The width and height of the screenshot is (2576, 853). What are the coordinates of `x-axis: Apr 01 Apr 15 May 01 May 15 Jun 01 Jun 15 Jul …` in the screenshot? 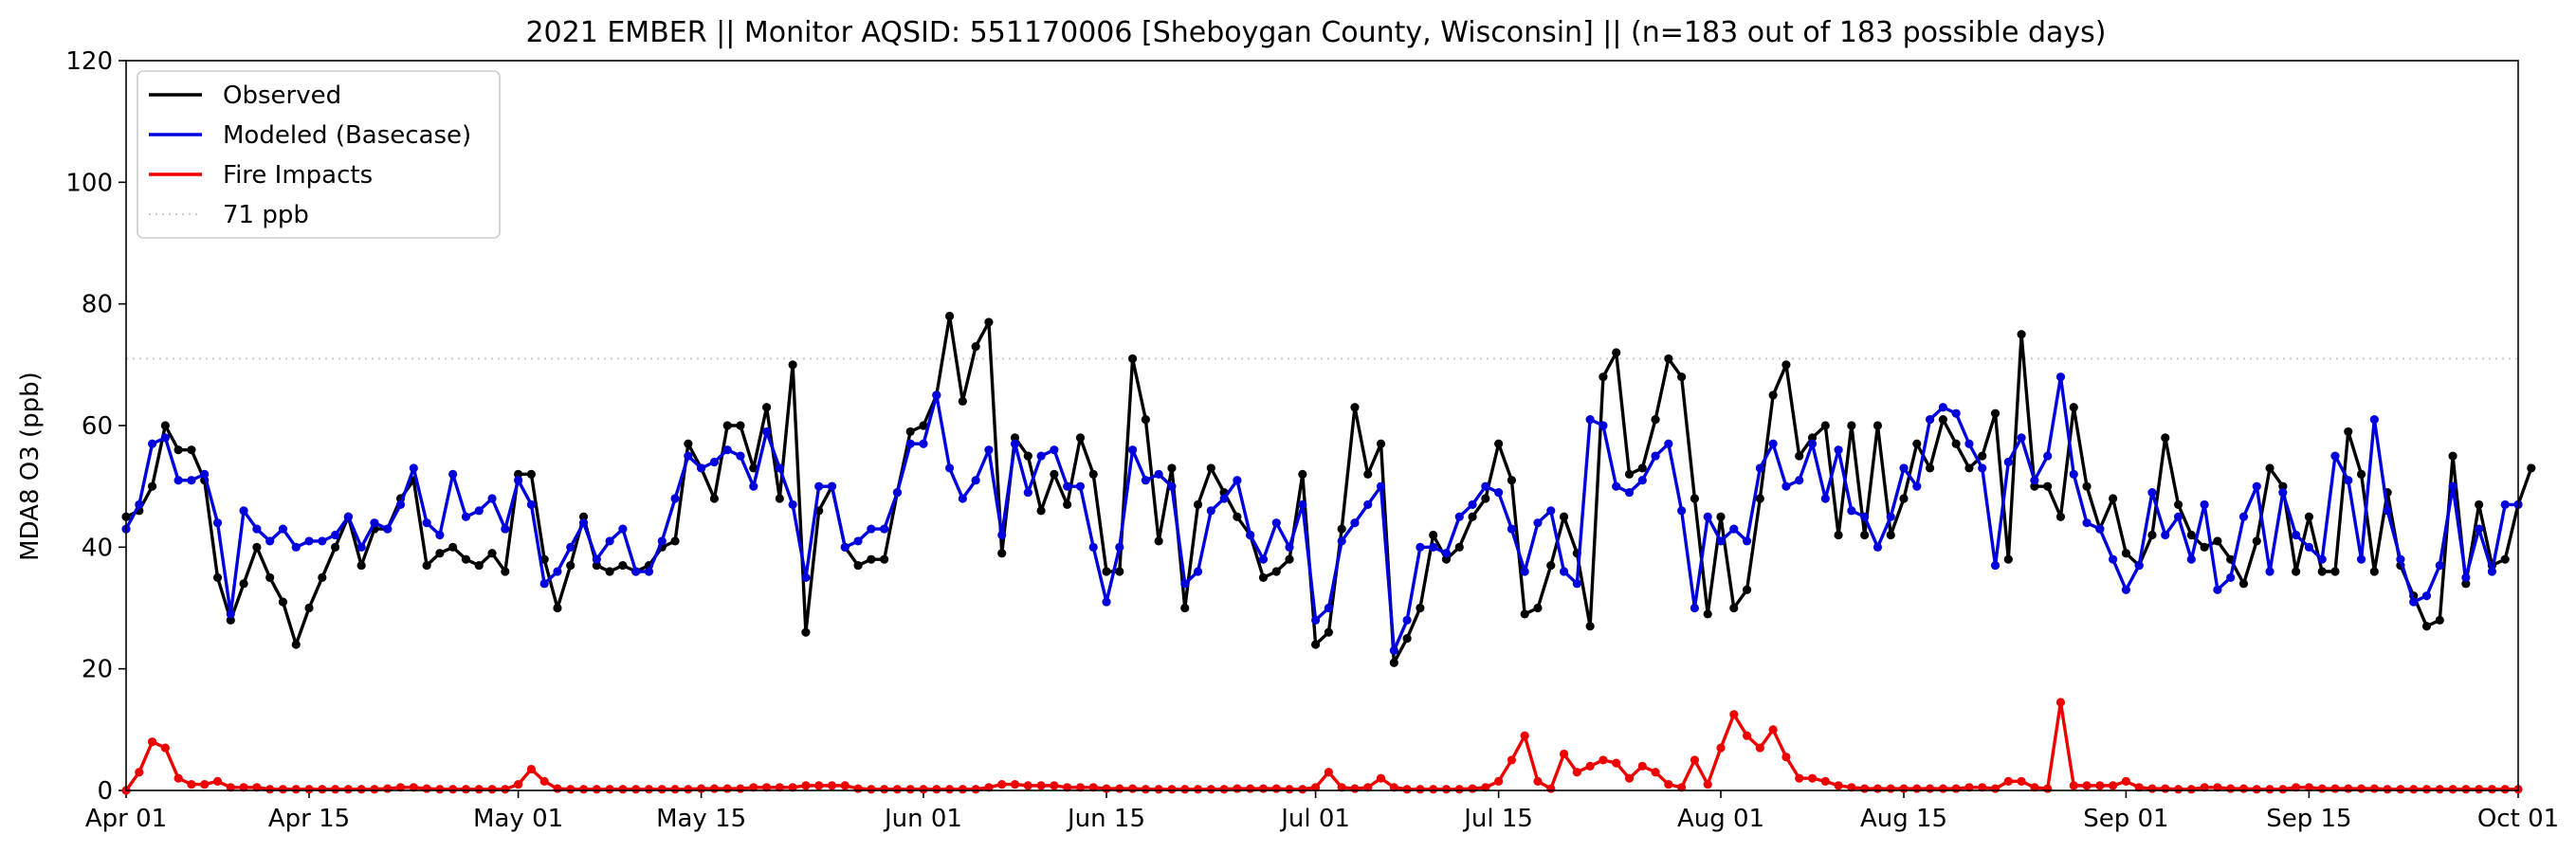 It's located at (1322, 811).